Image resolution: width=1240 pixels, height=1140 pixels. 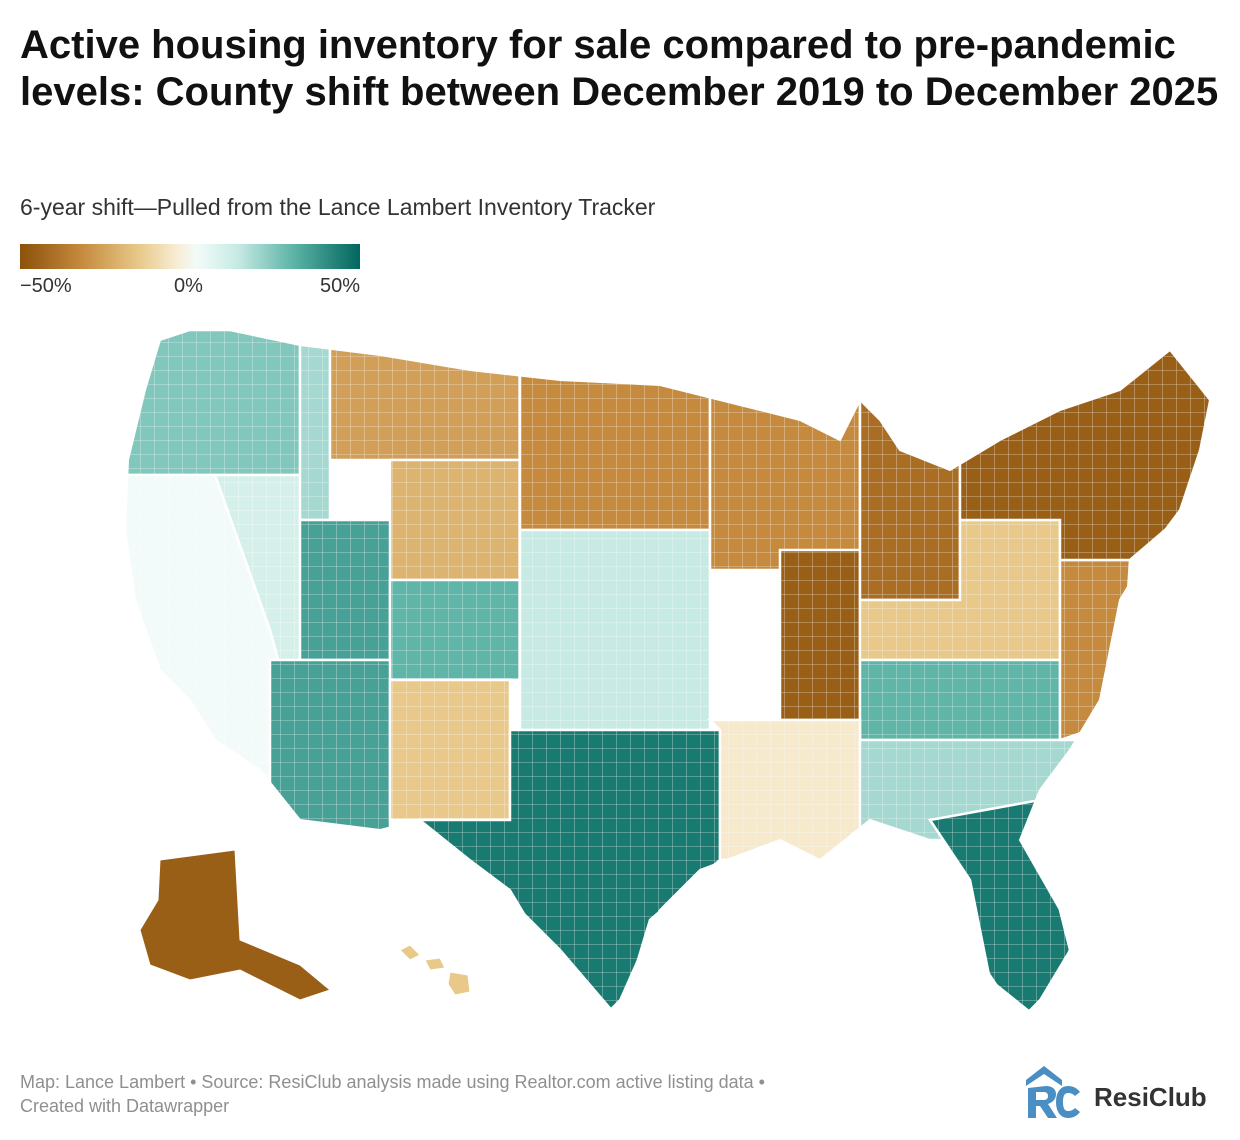 I want to click on map-region-alaska, so click(x=235, y=925).